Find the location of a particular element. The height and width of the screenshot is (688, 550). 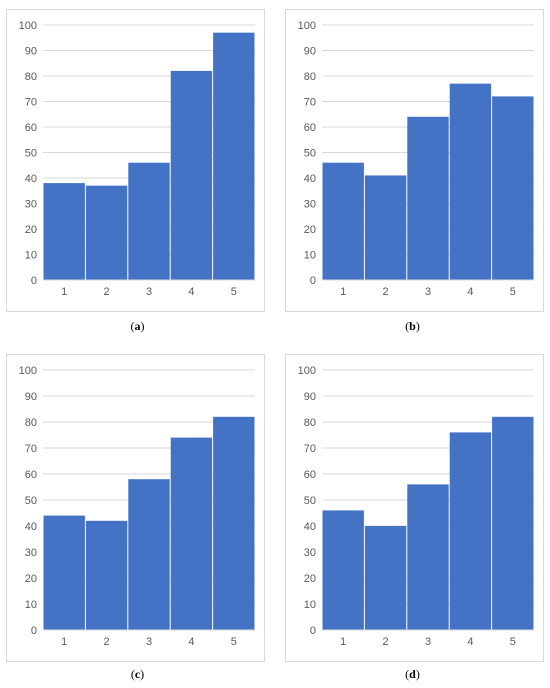

caption-letter: b is located at coordinates (412, 326).